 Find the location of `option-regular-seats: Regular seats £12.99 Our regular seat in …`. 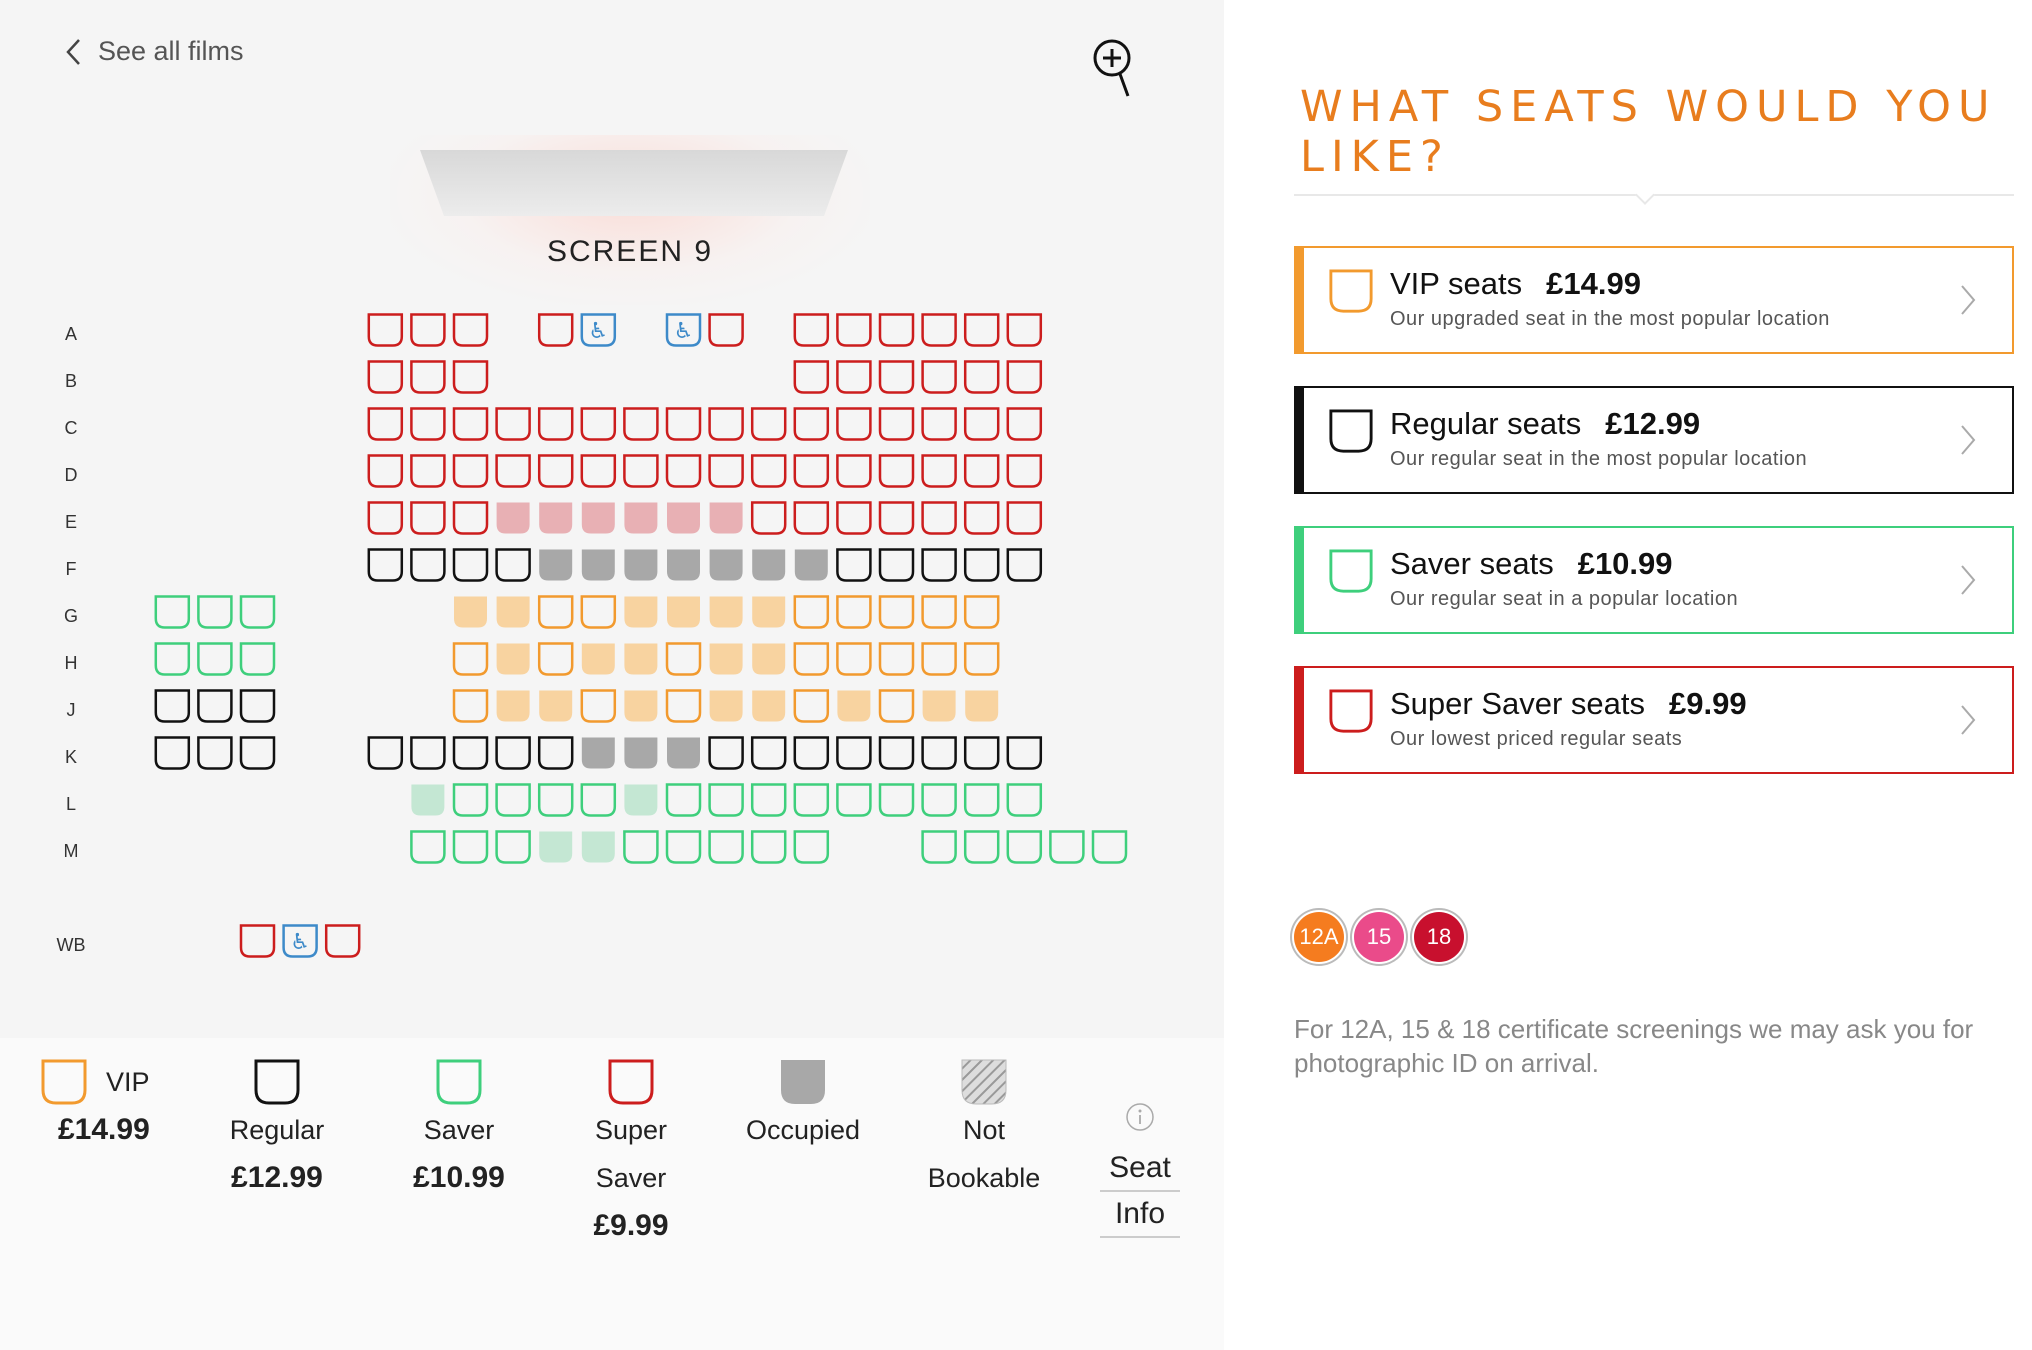

option-regular-seats: Regular seats £12.99 Our regular seat in … is located at coordinates (1654, 440).